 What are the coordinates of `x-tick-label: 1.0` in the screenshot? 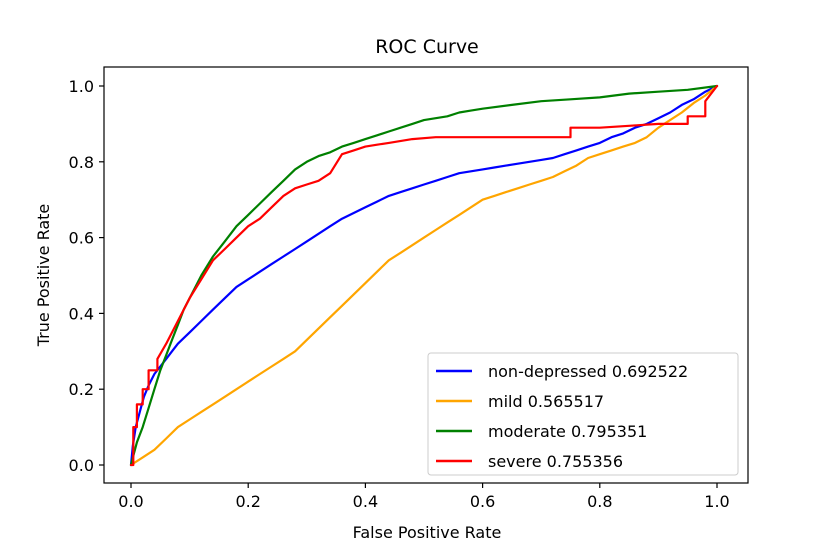 It's located at (716, 501).